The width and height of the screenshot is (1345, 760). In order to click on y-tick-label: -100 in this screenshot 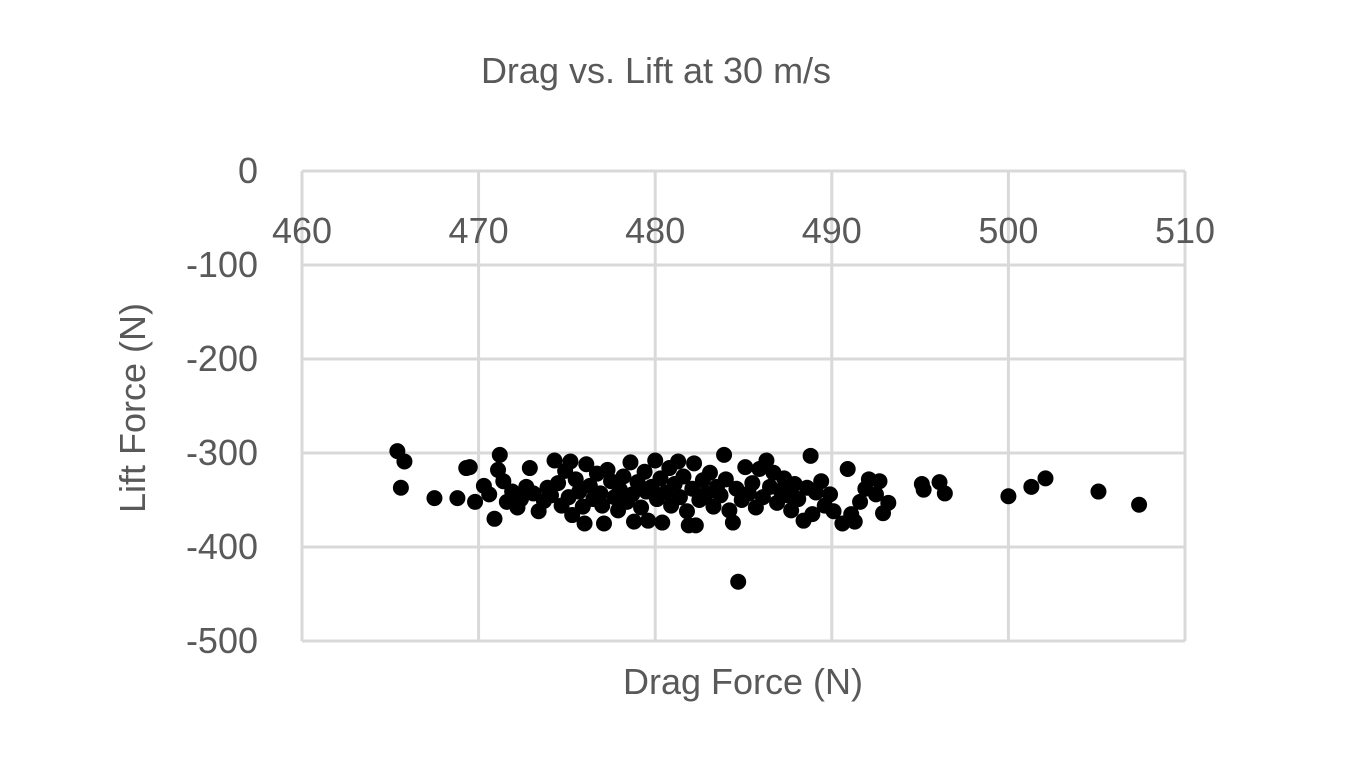, I will do `click(222, 264)`.